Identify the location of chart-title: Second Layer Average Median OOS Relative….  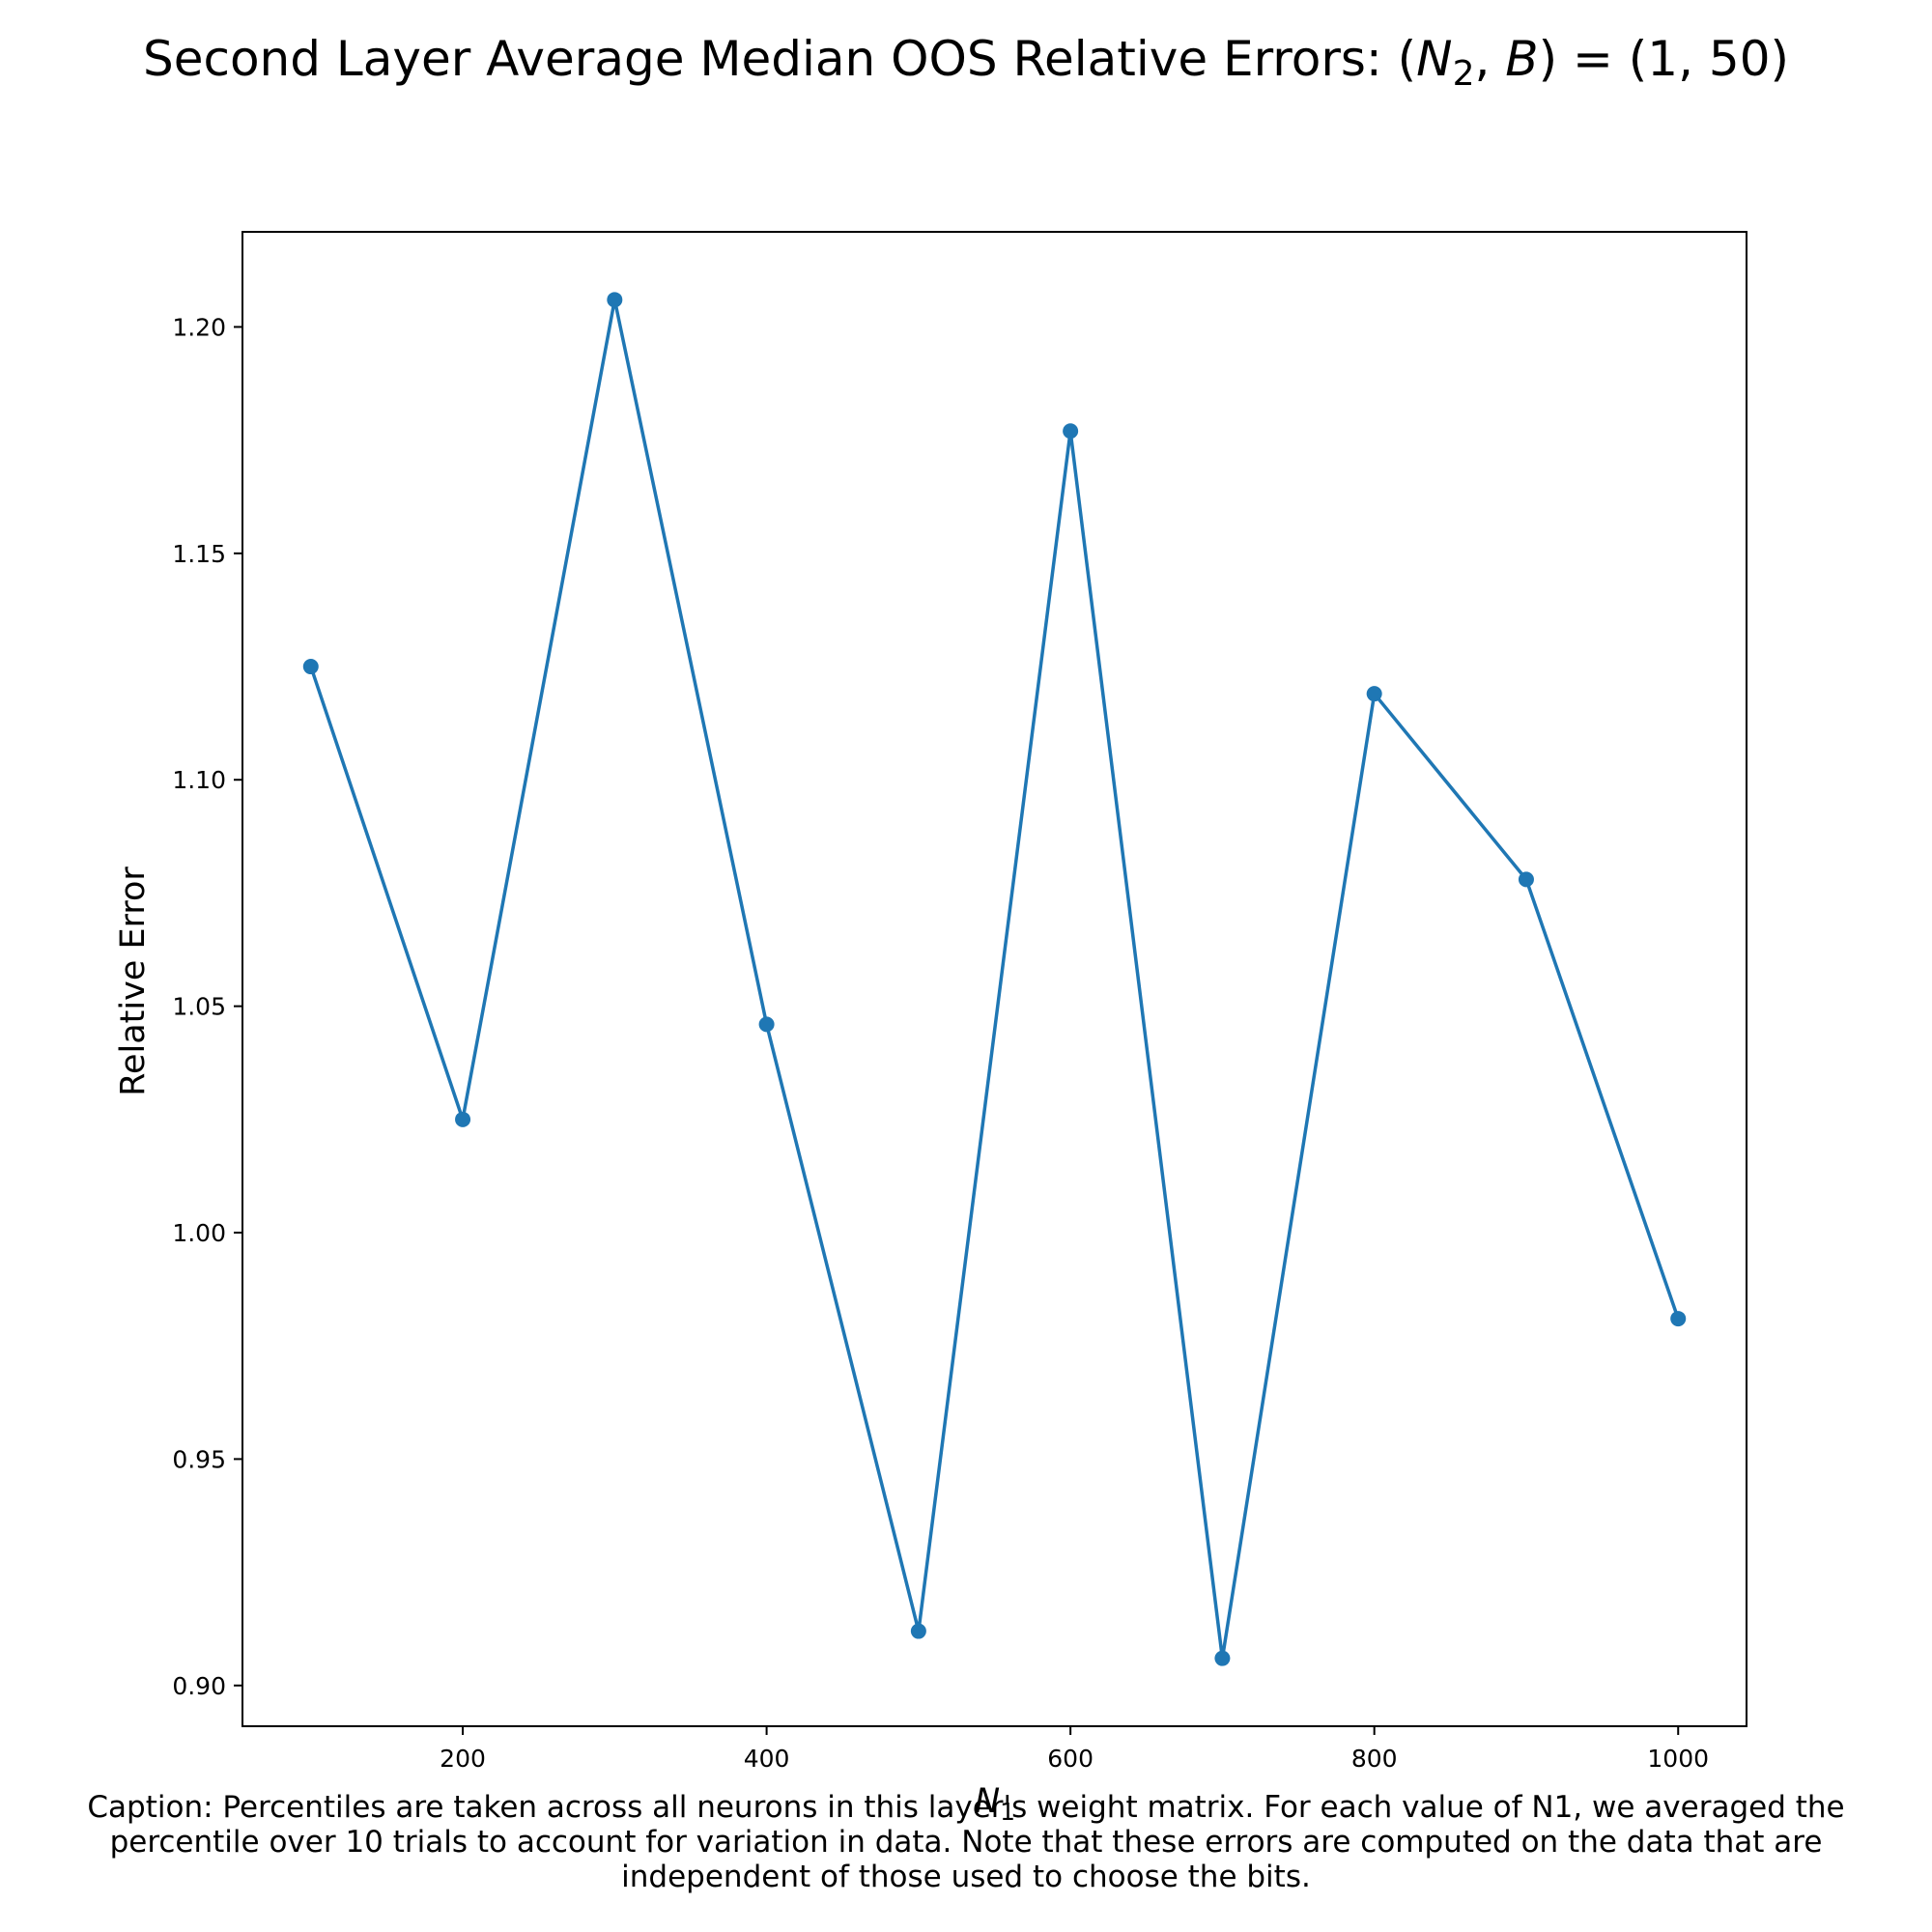
(966, 63).